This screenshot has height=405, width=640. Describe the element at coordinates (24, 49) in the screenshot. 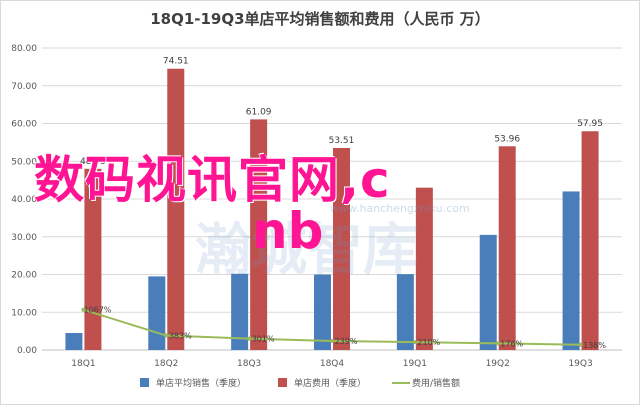

I see `y-tick-label: 80.00` at that location.